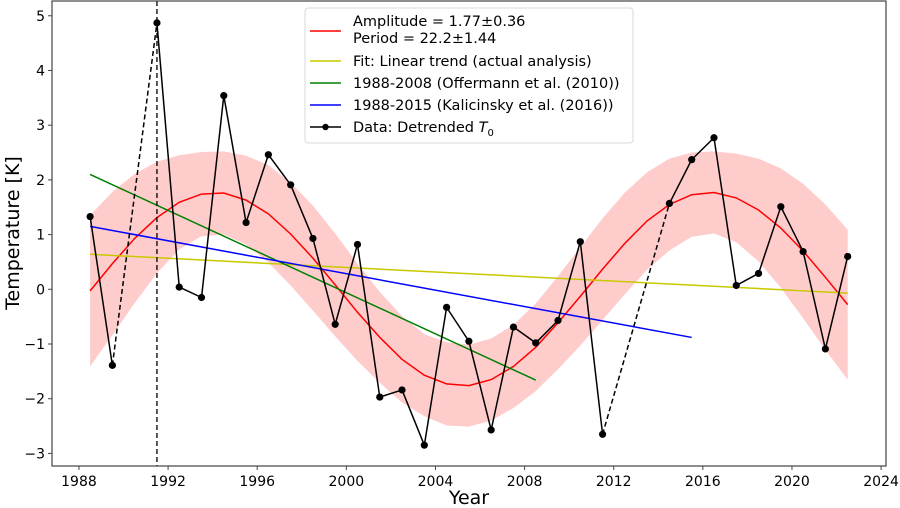 The width and height of the screenshot is (900, 508). Describe the element at coordinates (484, 128) in the screenshot. I see `legend-label-data-symbol: T` at that location.